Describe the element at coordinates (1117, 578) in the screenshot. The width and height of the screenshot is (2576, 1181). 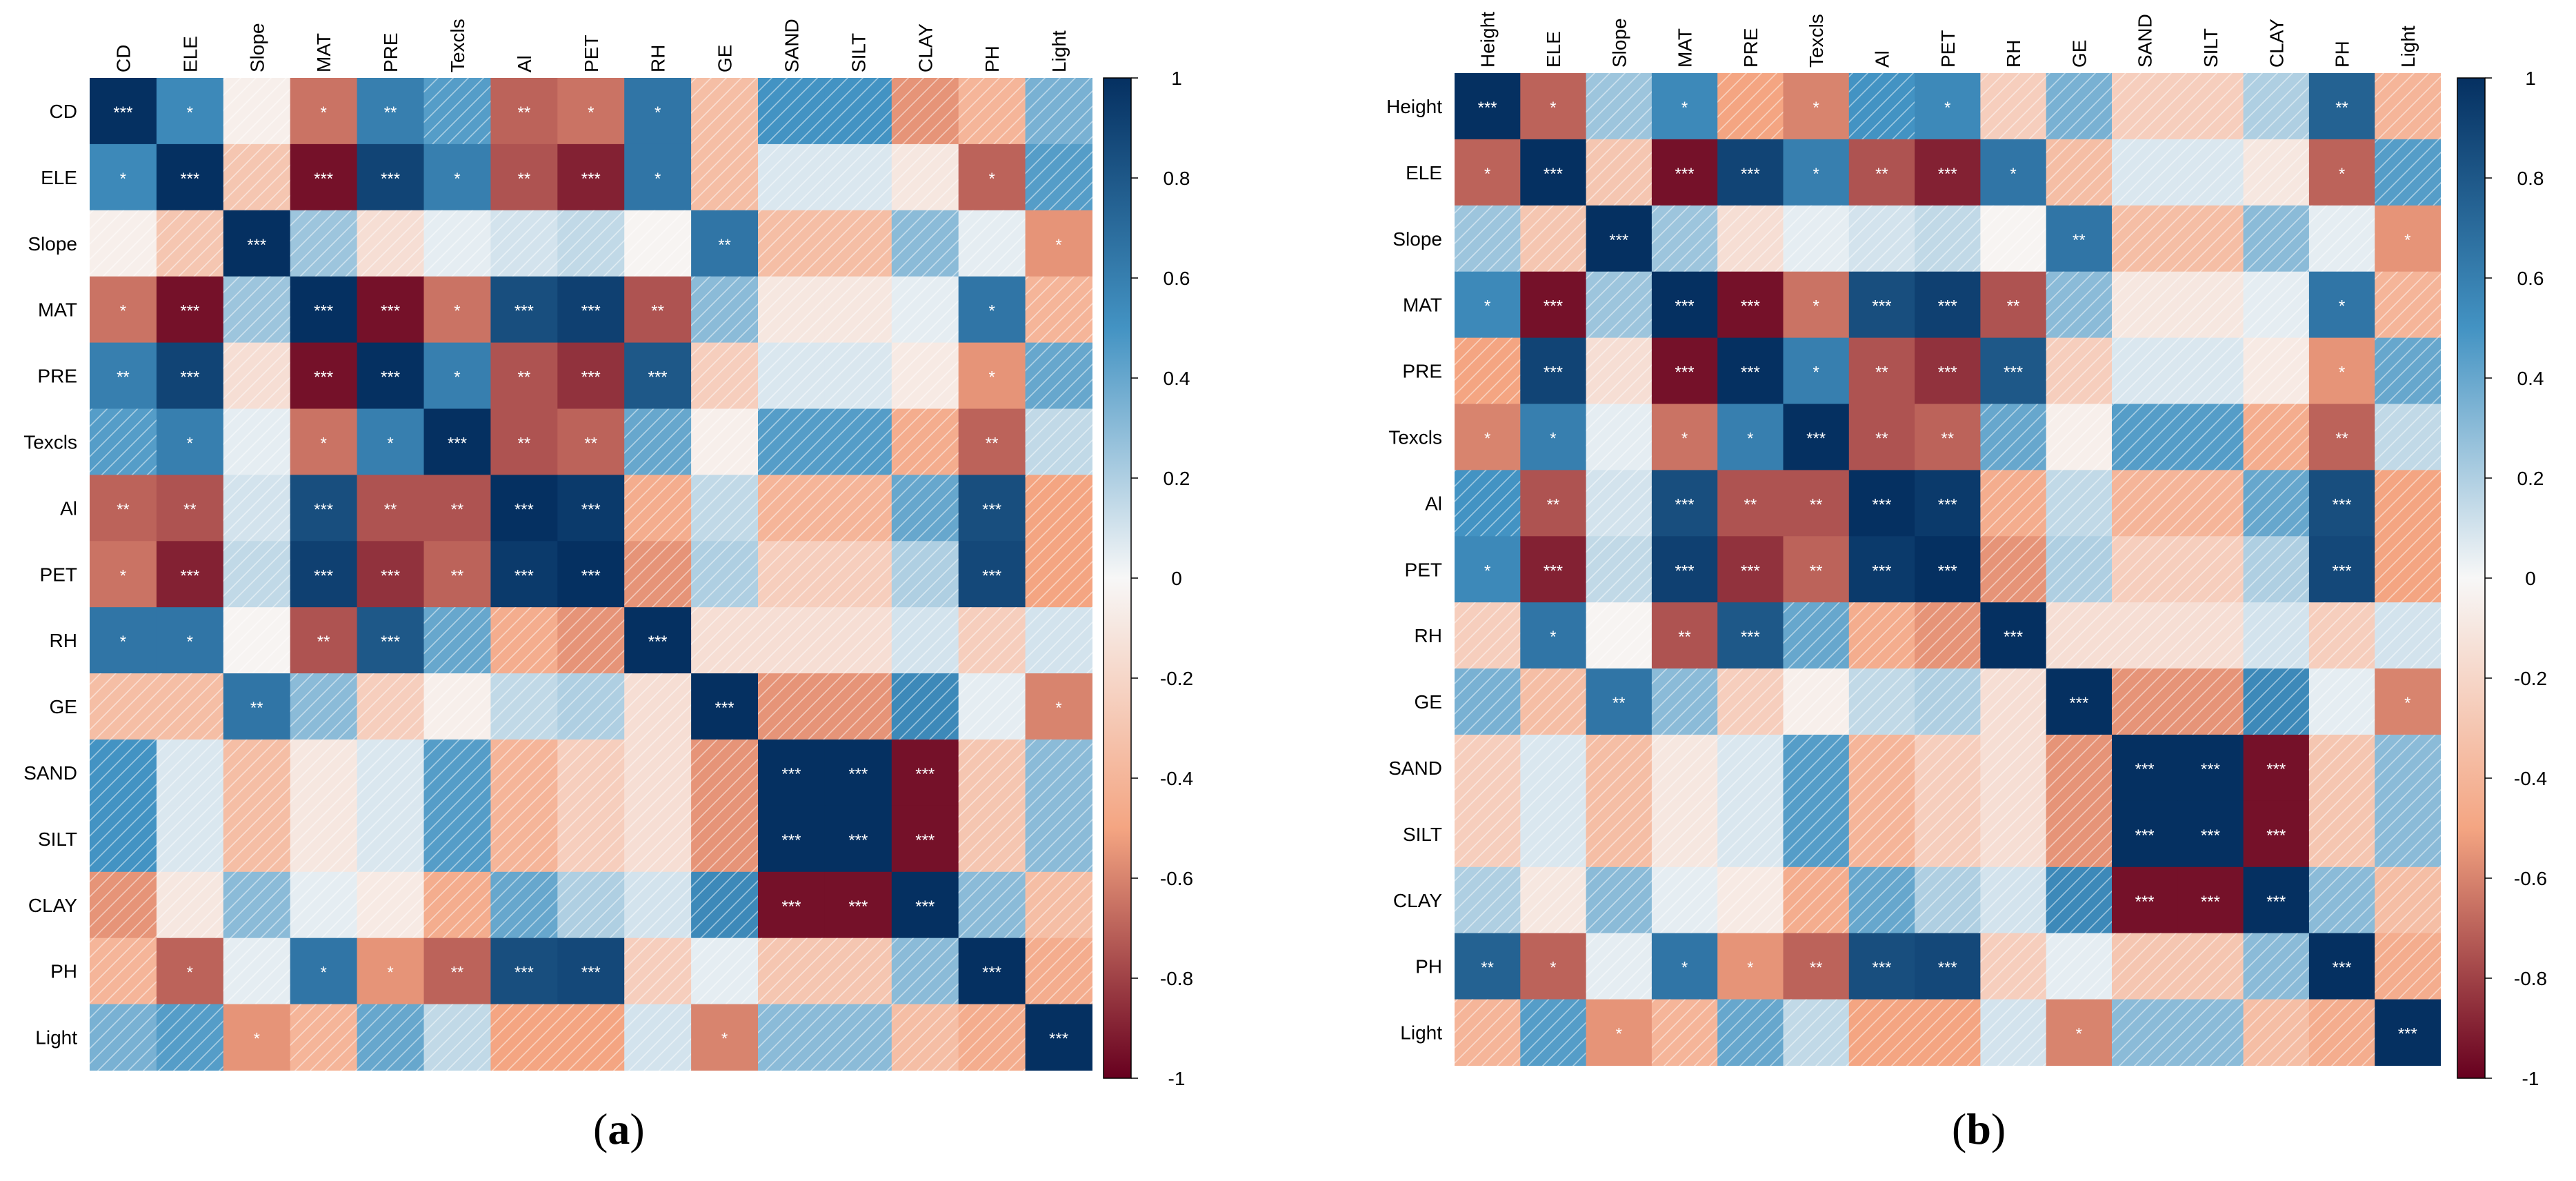
I see `colorbar` at that location.